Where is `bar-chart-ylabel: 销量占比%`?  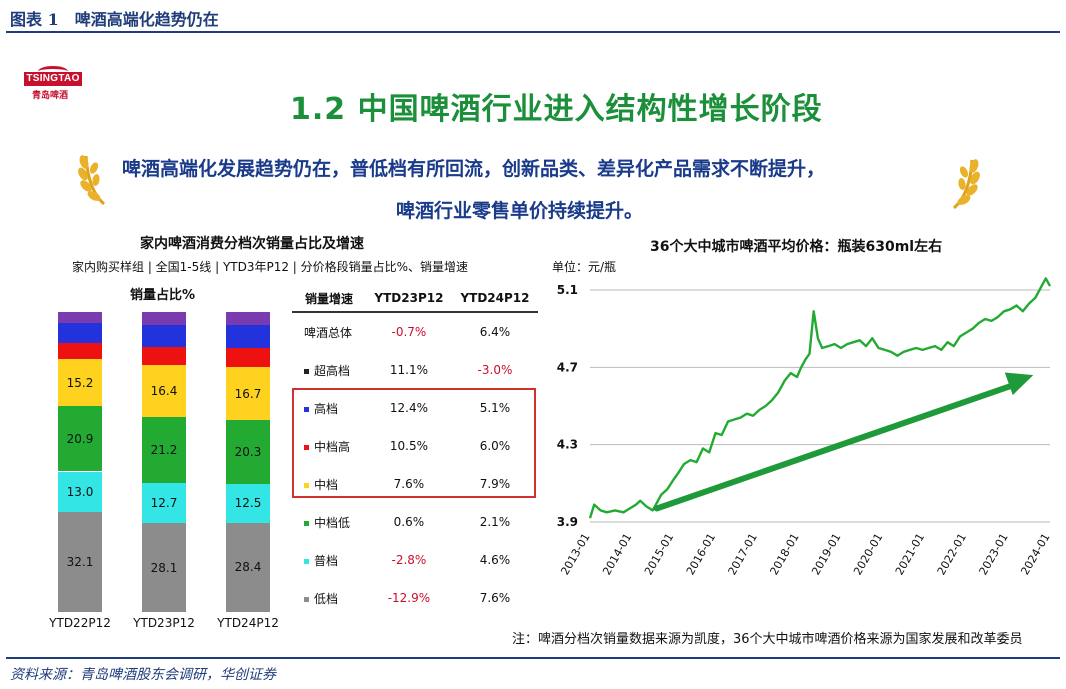
bar-chart-ylabel: 销量占比% is located at coordinates (163, 295).